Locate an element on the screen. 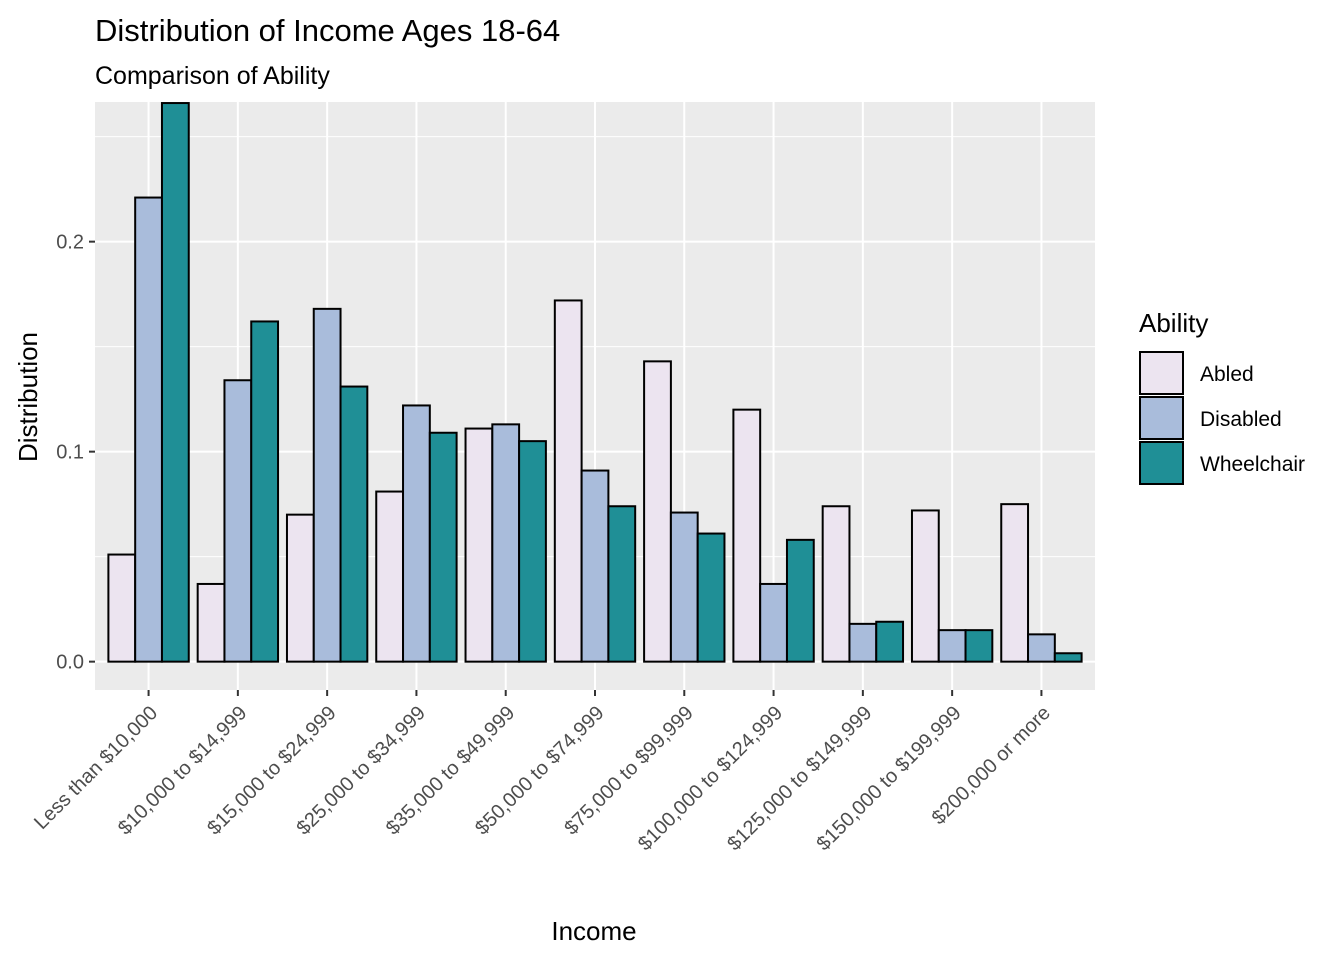  x-axis-title: Income is located at coordinates (593, 931).